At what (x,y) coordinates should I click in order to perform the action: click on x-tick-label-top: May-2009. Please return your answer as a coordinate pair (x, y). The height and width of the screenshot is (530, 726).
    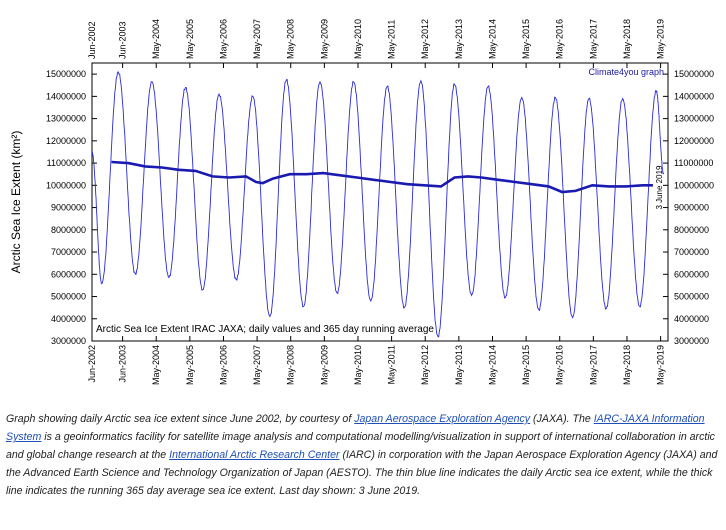
    Looking at the image, I should click on (324, 39).